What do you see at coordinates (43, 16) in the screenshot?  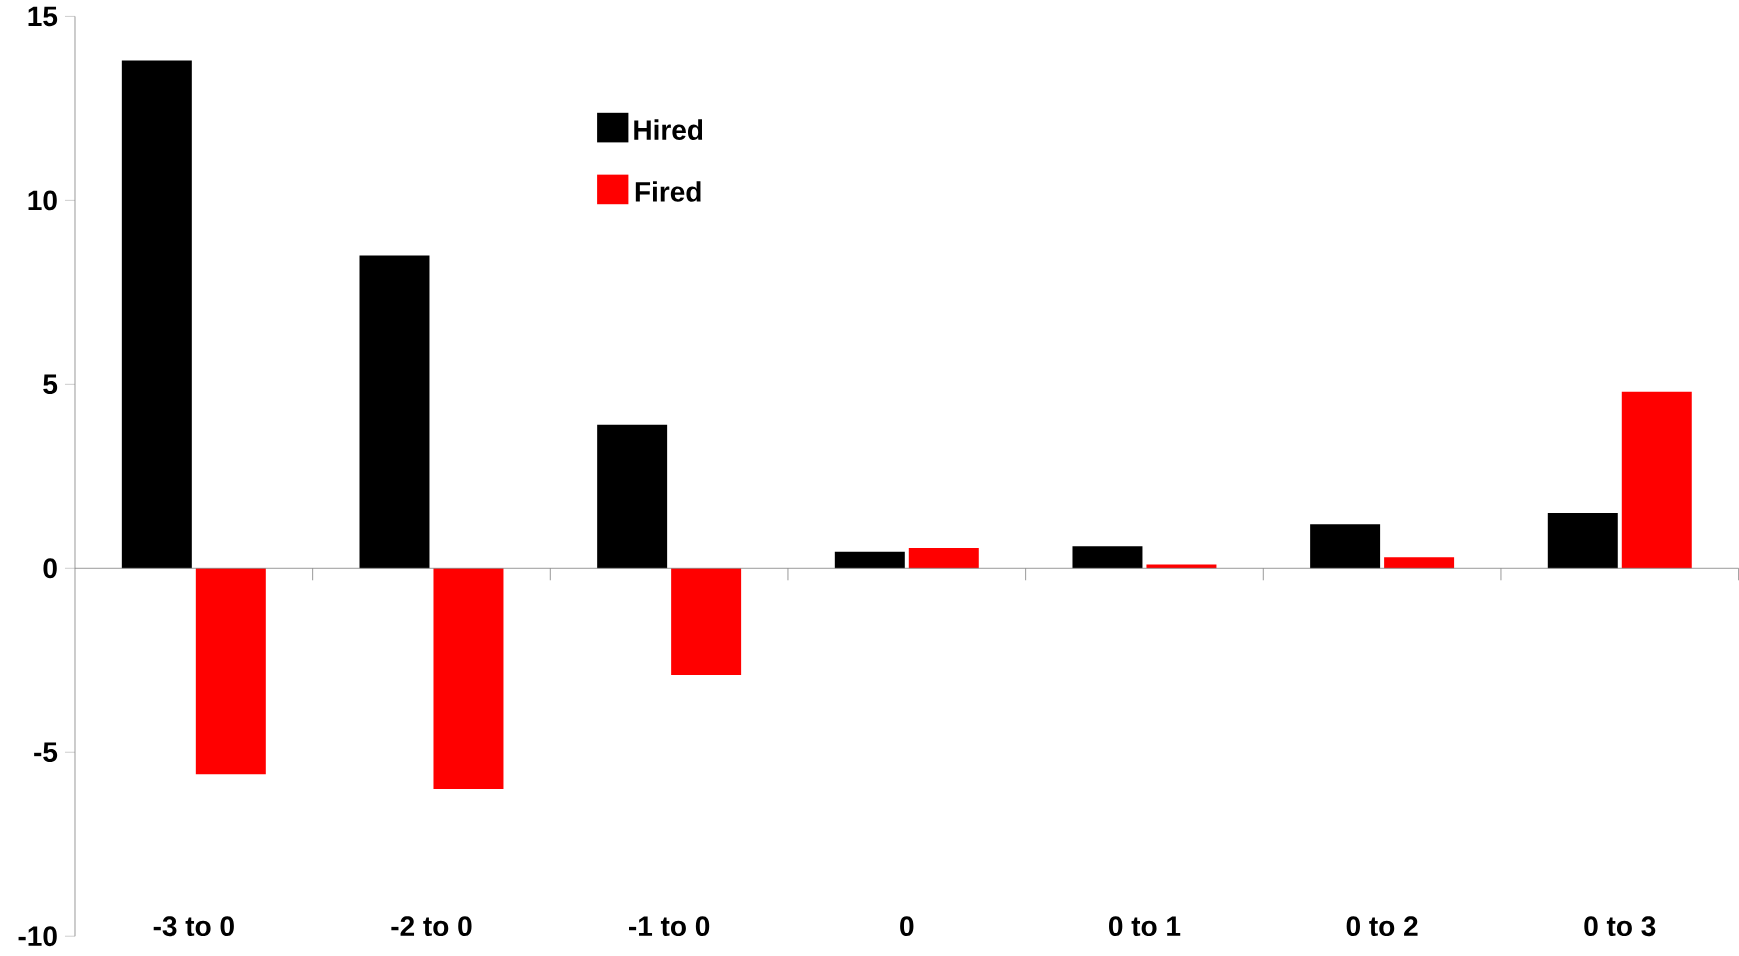 I see `y-tick-label: 15` at bounding box center [43, 16].